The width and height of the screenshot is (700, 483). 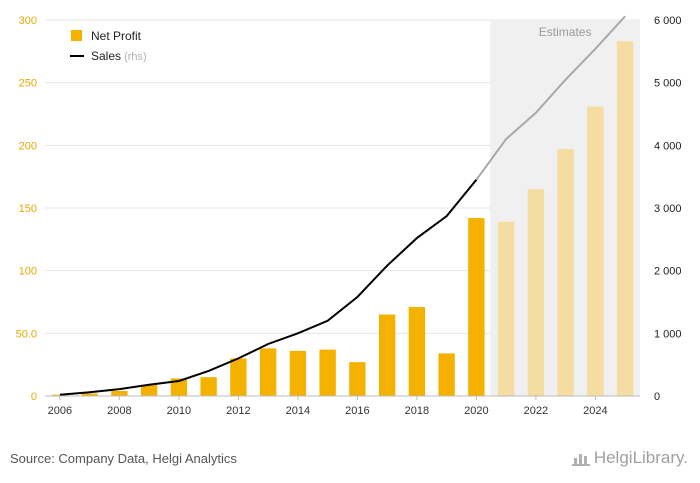 What do you see at coordinates (238, 411) in the screenshot?
I see `x-axis-tick-label: 2012` at bounding box center [238, 411].